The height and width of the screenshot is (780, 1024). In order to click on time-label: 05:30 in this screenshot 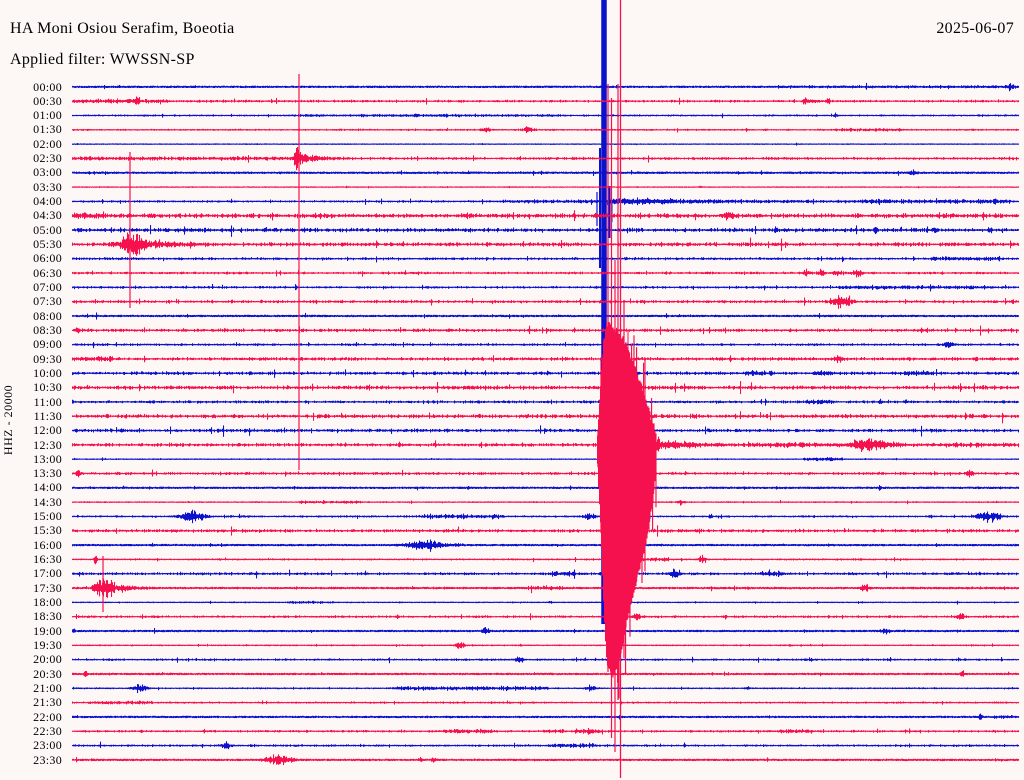, I will do `click(47, 244)`.